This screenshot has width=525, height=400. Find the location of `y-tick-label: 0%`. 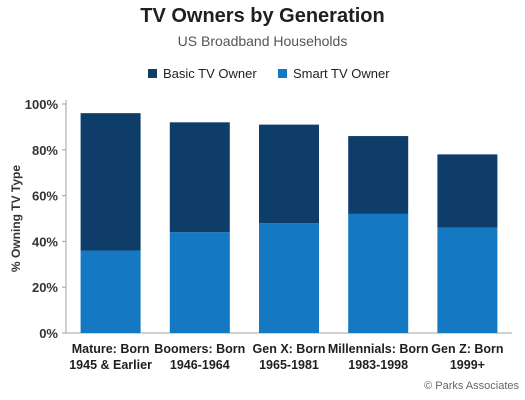

y-tick-label: 0% is located at coordinates (48, 333).